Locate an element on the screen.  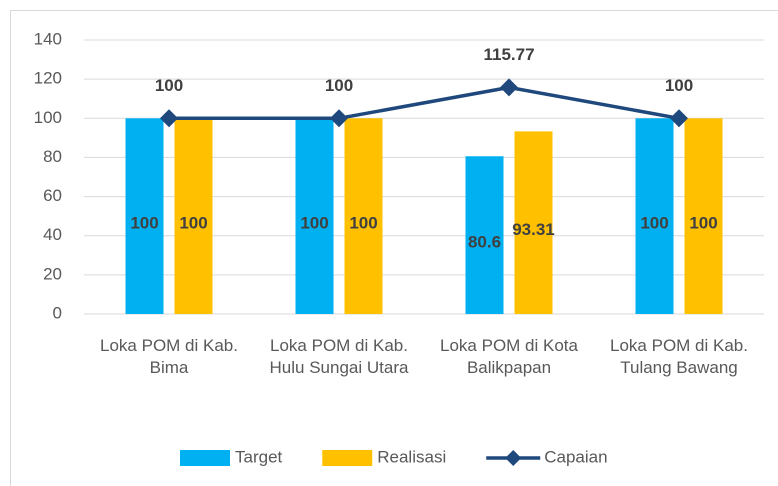
line is located at coordinates (424, 103).